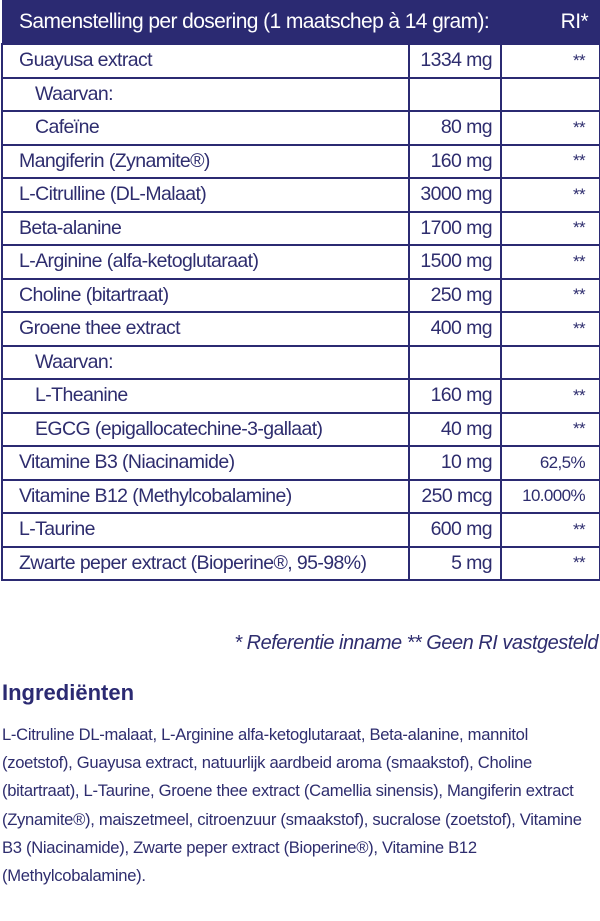 Image resolution: width=600 pixels, height=921 pixels. What do you see at coordinates (455, 463) in the screenshot?
I see `amount: 10 mg` at bounding box center [455, 463].